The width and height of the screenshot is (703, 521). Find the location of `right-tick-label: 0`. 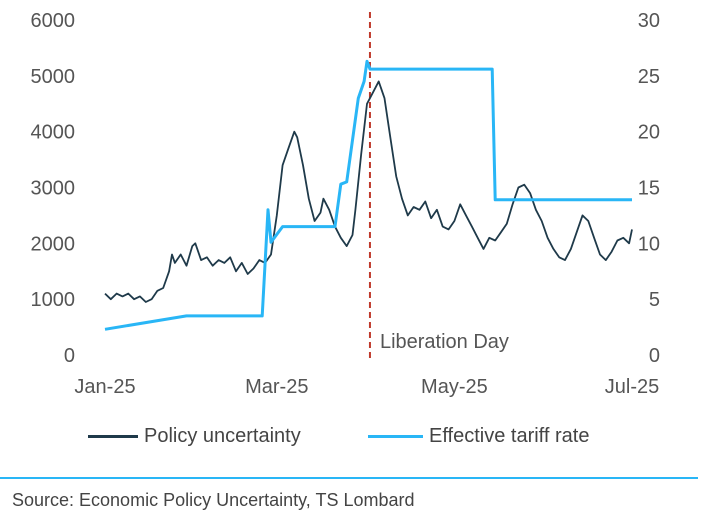

right-tick-label: 0 is located at coordinates (654, 356).